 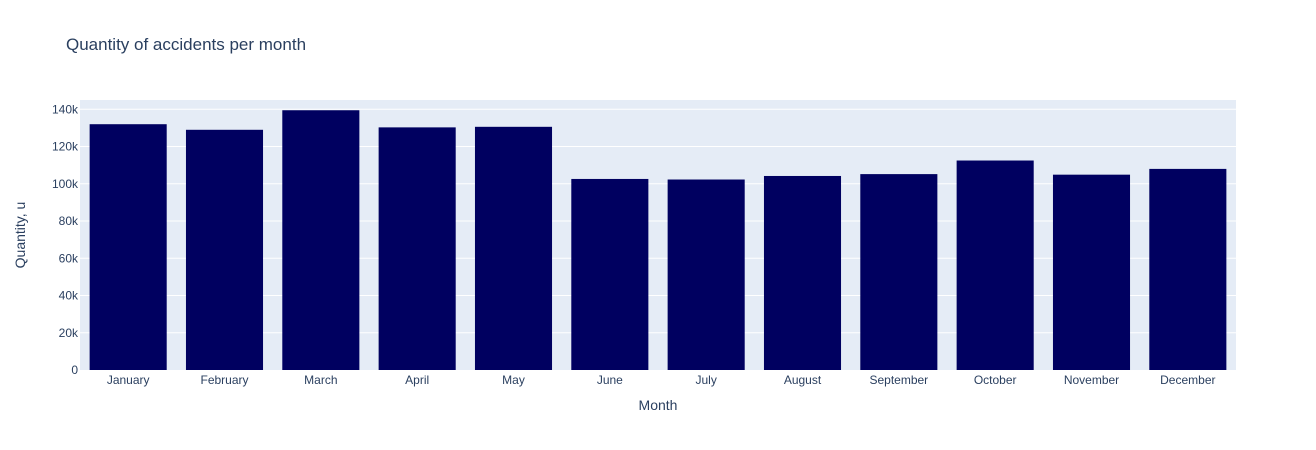 What do you see at coordinates (128, 380) in the screenshot?
I see `x-tick-label: January` at bounding box center [128, 380].